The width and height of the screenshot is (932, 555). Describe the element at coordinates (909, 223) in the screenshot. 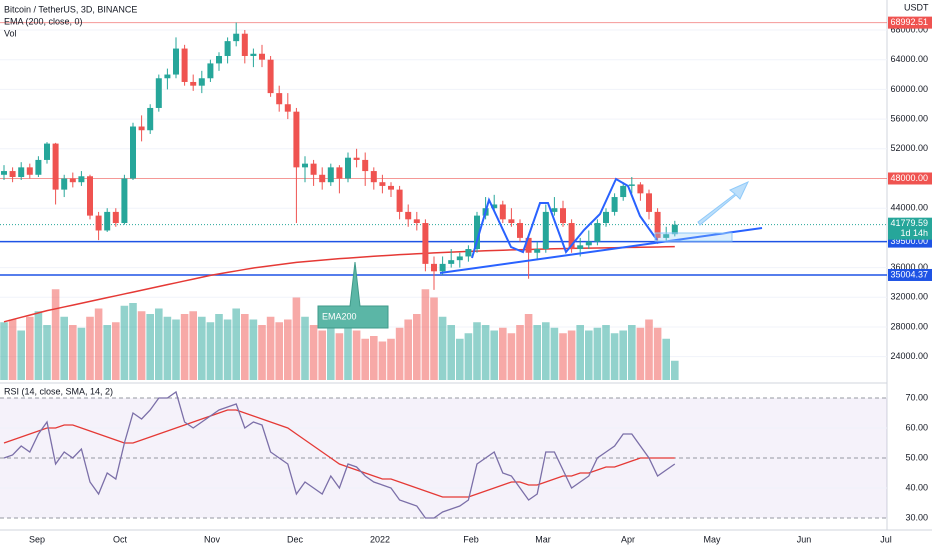

I see `last-price-label: 41779.59` at that location.